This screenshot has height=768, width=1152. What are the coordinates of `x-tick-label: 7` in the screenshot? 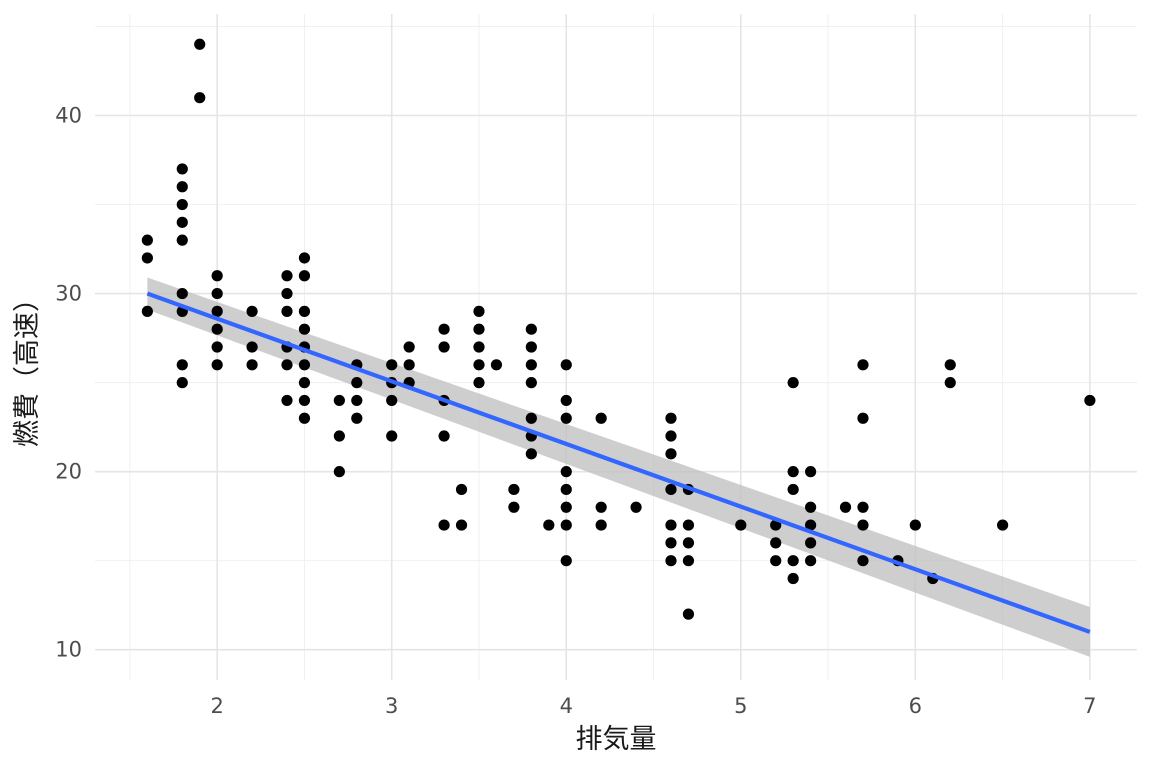 It's located at (1089, 706).